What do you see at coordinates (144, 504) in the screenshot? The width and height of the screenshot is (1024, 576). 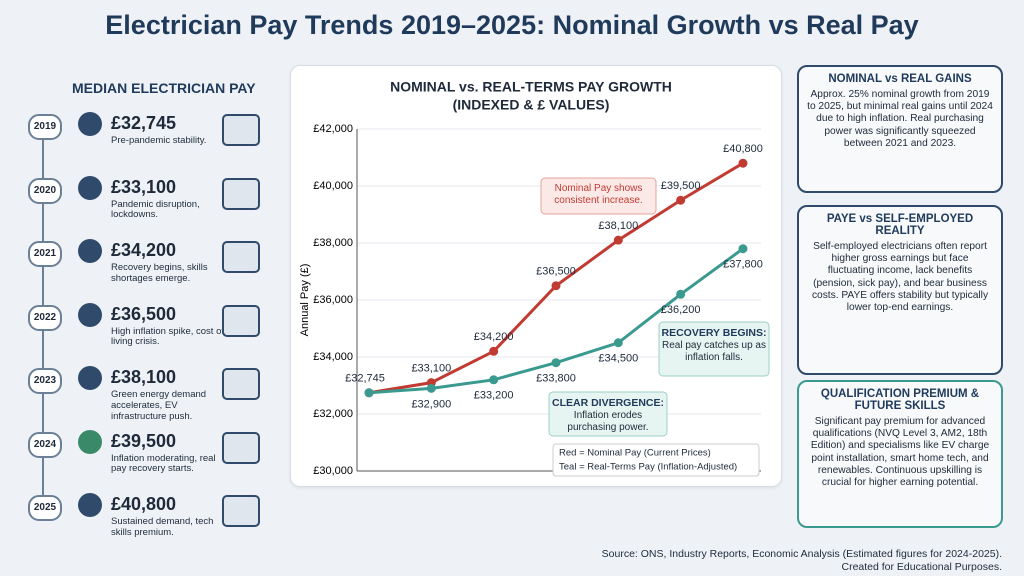 I see `pay-amount: £40,800` at bounding box center [144, 504].